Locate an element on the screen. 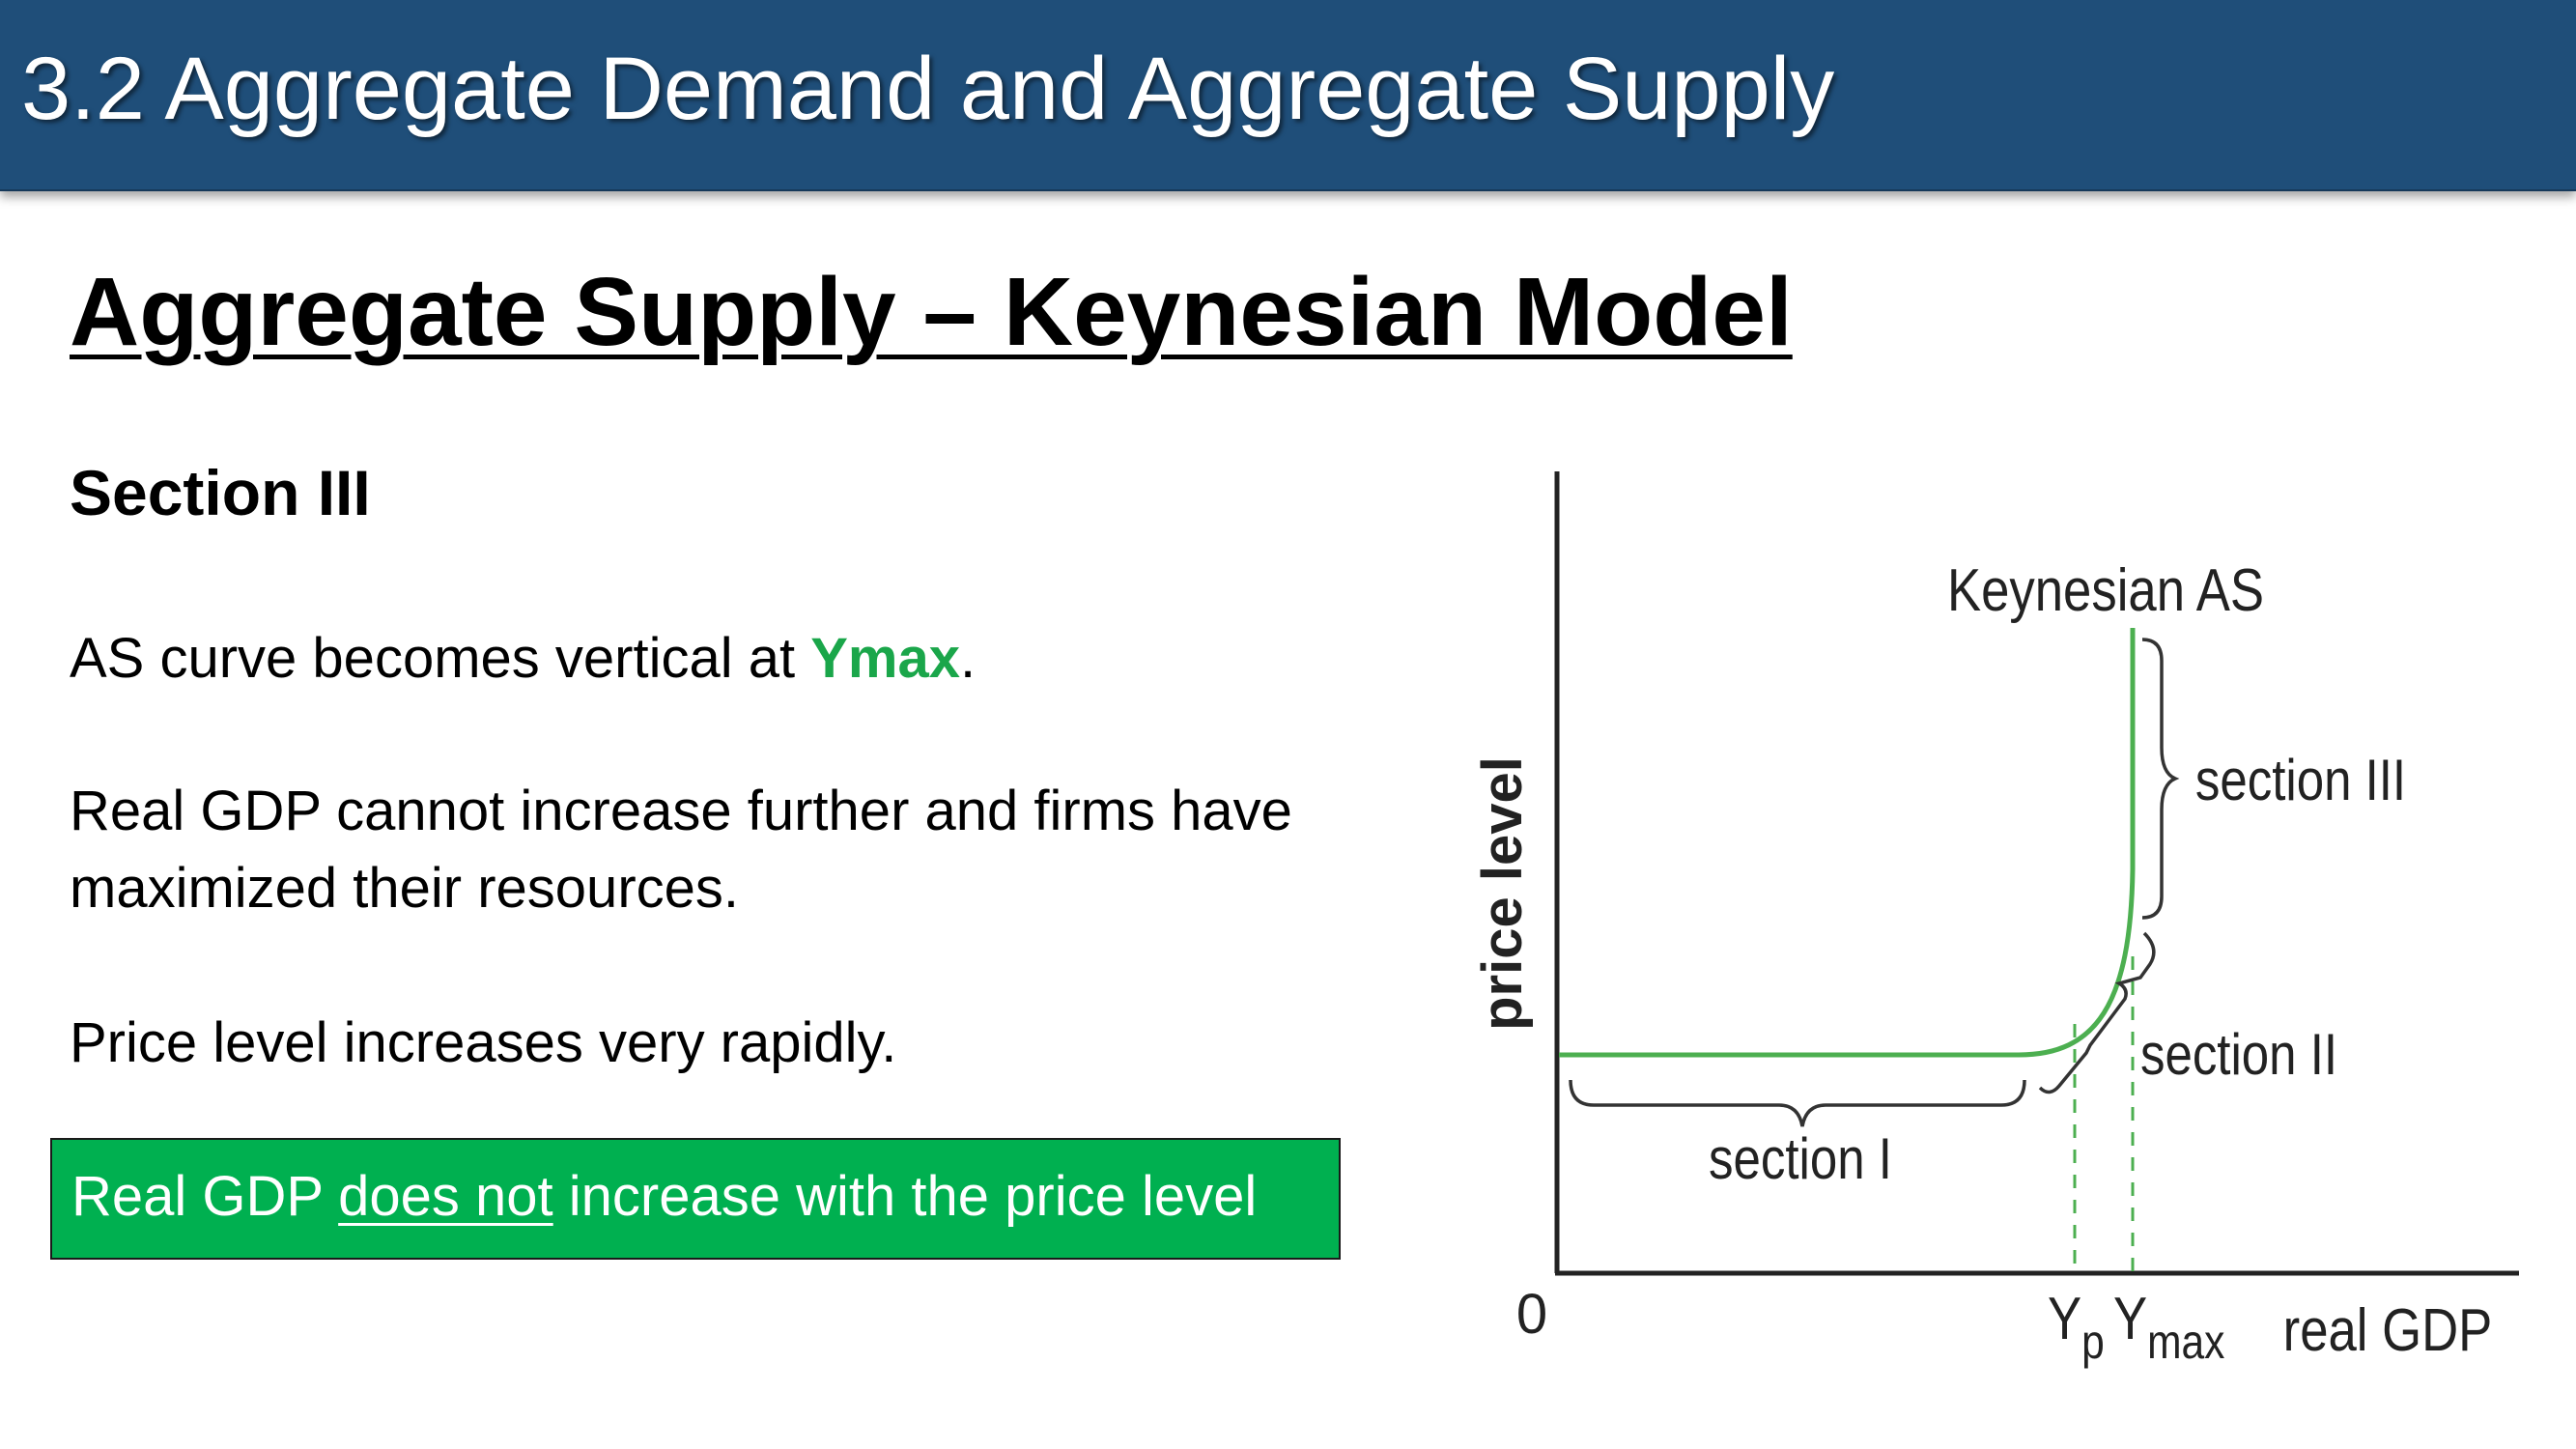  paragraph-ymax-text: AS curve becomes vertical at is located at coordinates (440, 658).